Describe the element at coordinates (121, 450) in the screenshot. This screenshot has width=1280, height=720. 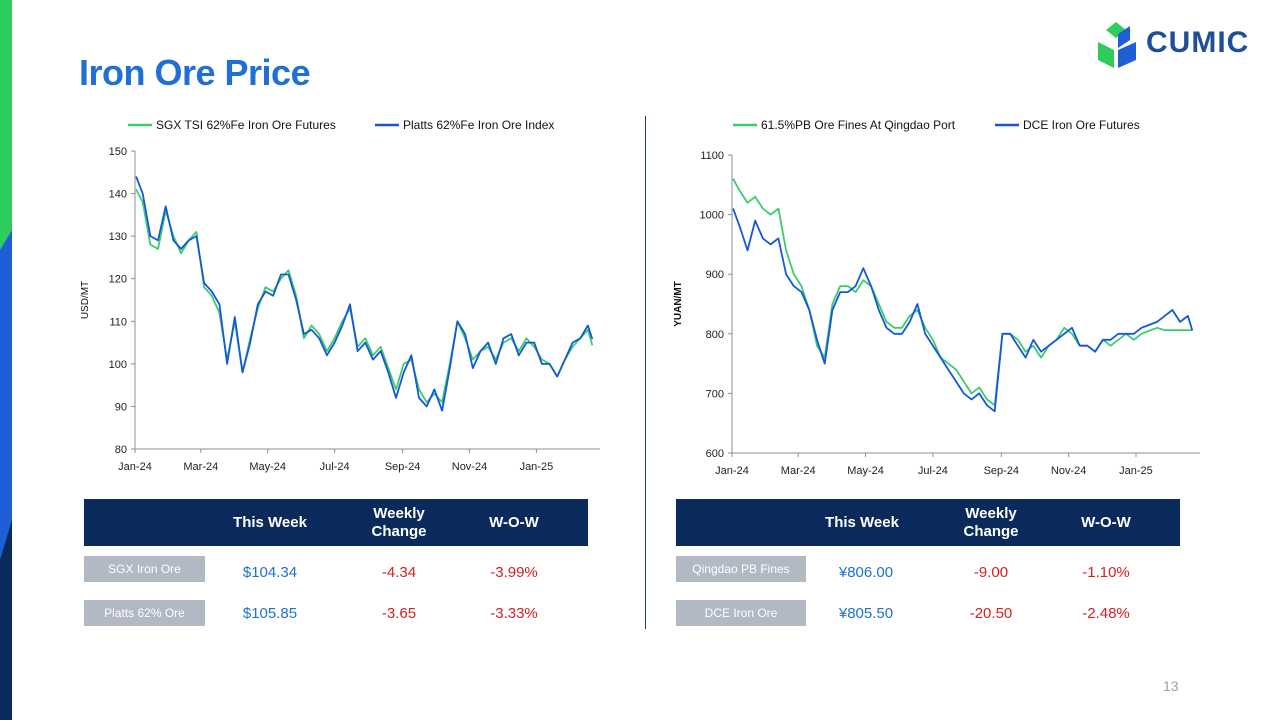
I see `y-tick-label: 80` at that location.